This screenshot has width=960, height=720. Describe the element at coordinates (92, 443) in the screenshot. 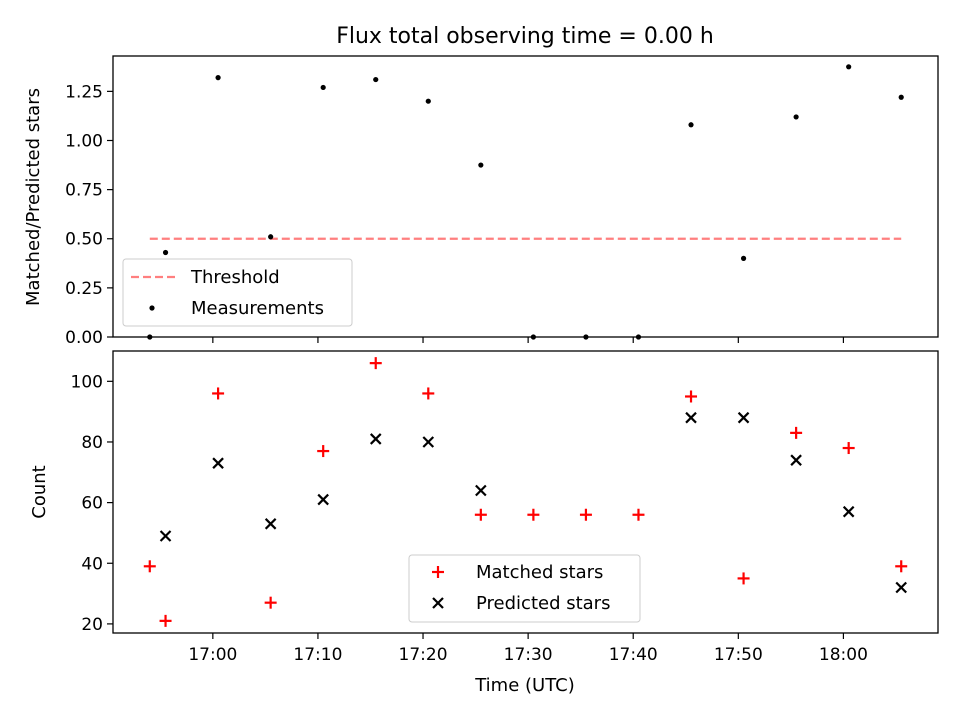

I see `y-tick-label: 80` at that location.